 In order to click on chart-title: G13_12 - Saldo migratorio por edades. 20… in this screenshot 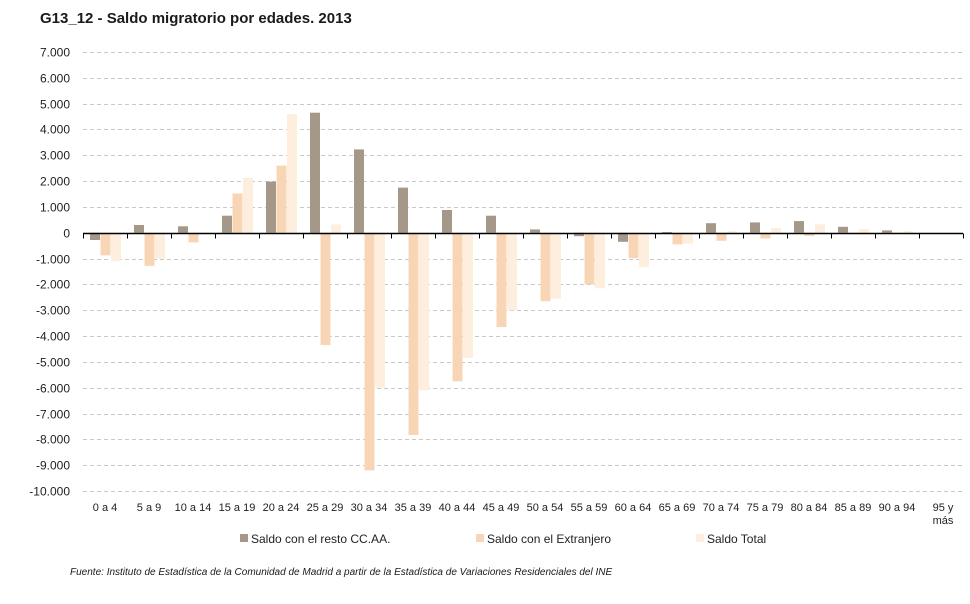, I will do `click(196, 18)`.